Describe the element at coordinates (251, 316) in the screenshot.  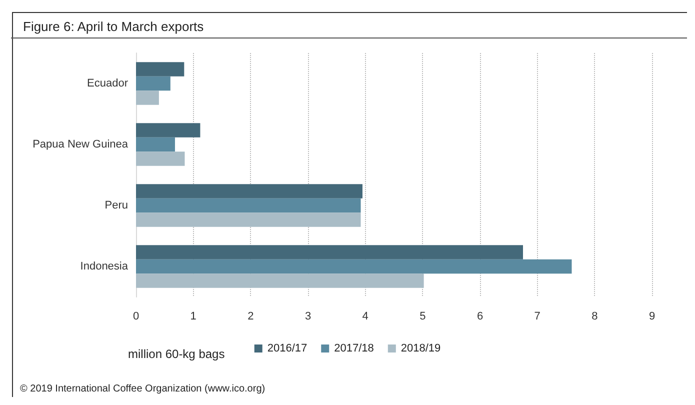
I see `x-tick-label: 2` at that location.